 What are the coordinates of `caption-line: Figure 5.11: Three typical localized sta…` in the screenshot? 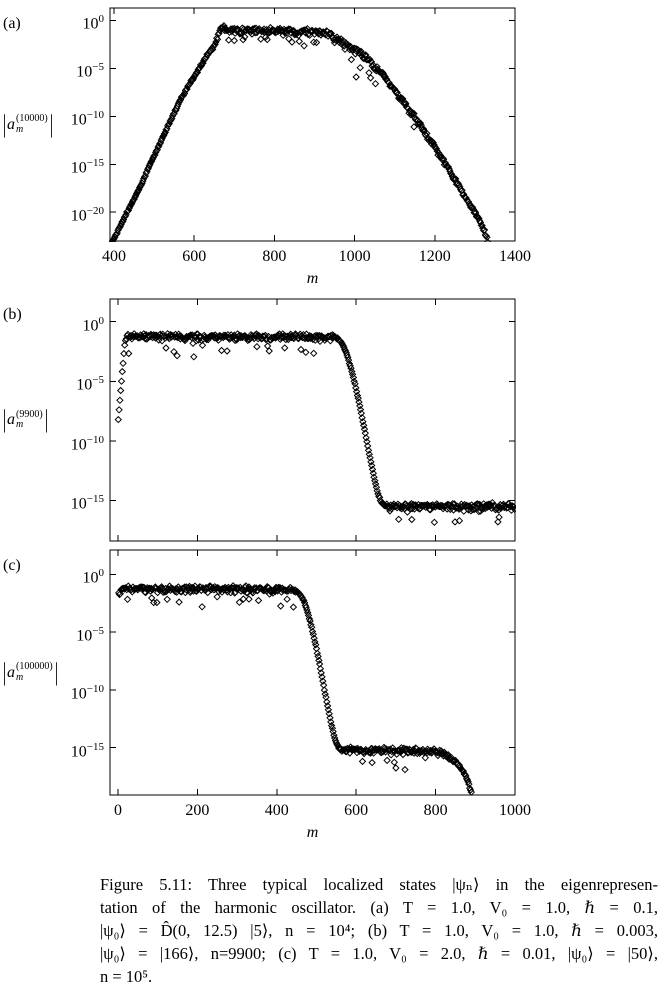 It's located at (379, 884).